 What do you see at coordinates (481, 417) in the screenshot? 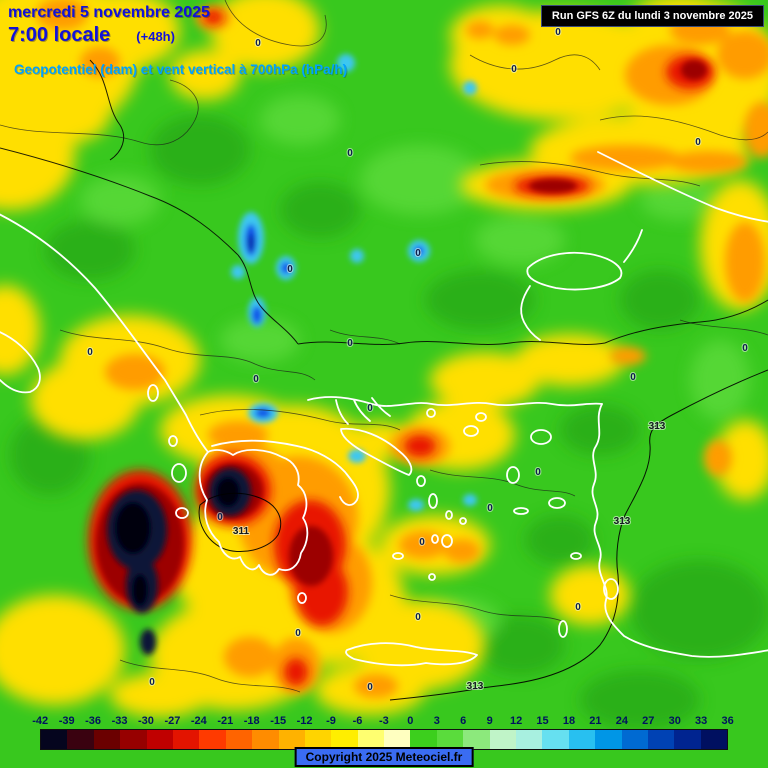
I see `island-samothraki` at bounding box center [481, 417].